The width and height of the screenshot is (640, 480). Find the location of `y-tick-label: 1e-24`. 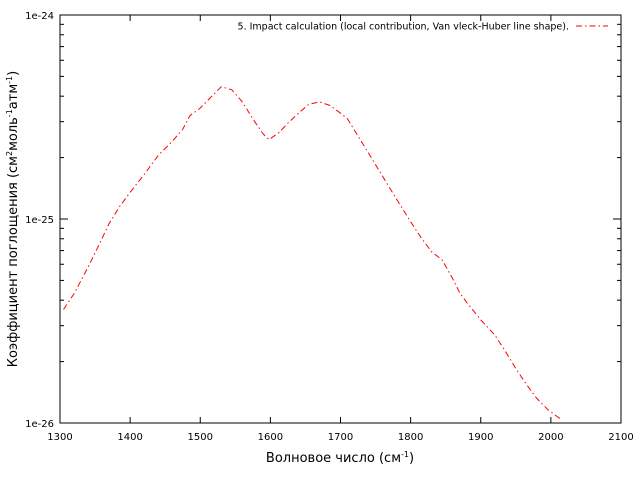

y-tick-label: 1e-24 is located at coordinates (39, 16).